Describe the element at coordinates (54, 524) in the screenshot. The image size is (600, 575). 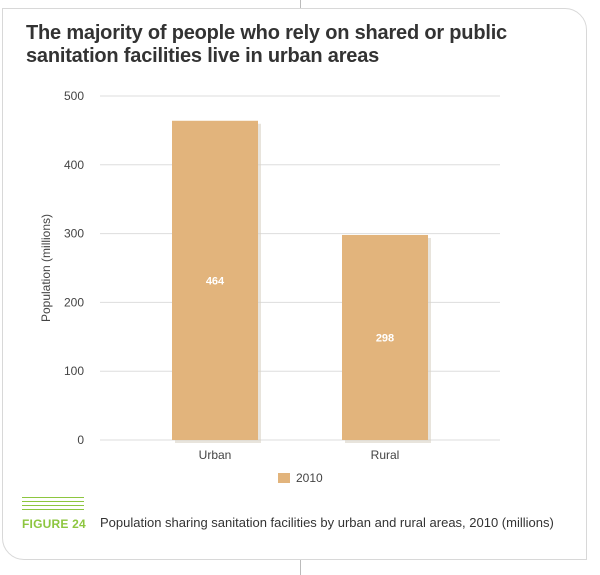
I see `figure-label: FIGURE 24` at that location.